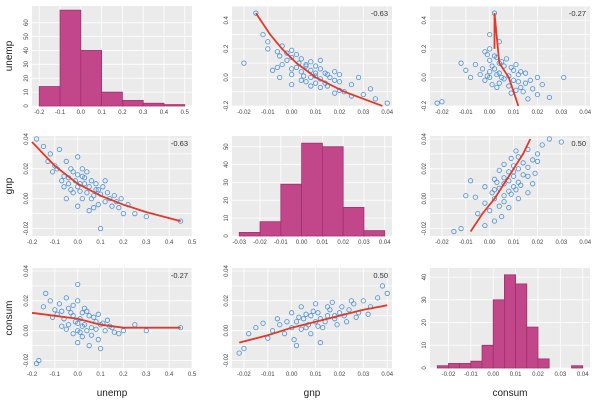  I want to click on x-tick-label: 0.01, so click(323, 243).